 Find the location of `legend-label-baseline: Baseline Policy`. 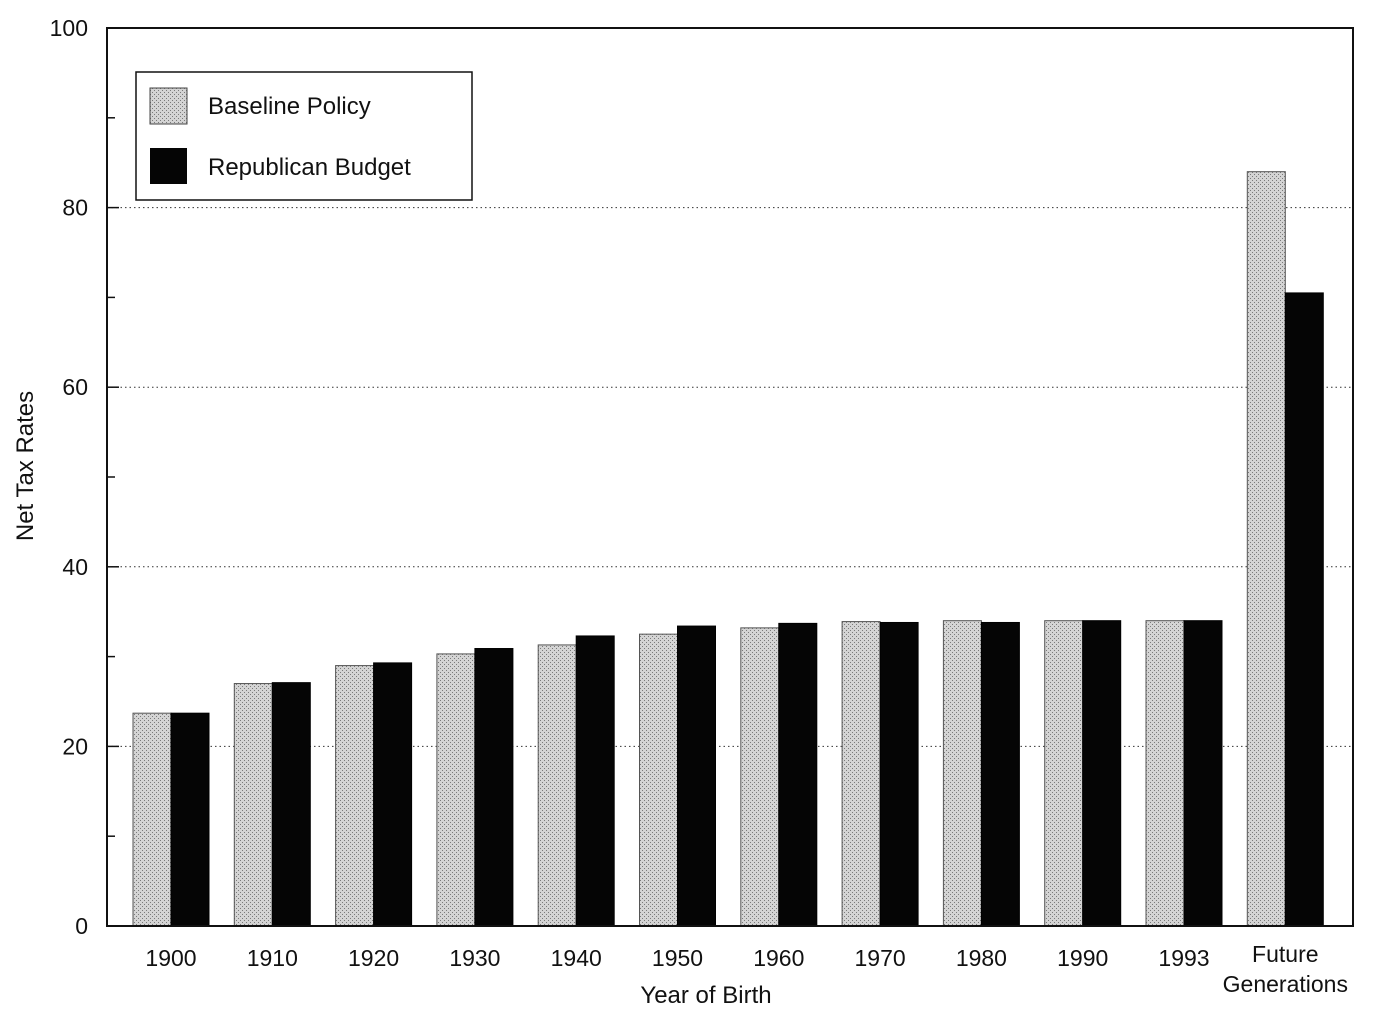

legend-label-baseline: Baseline Policy is located at coordinates (289, 106).